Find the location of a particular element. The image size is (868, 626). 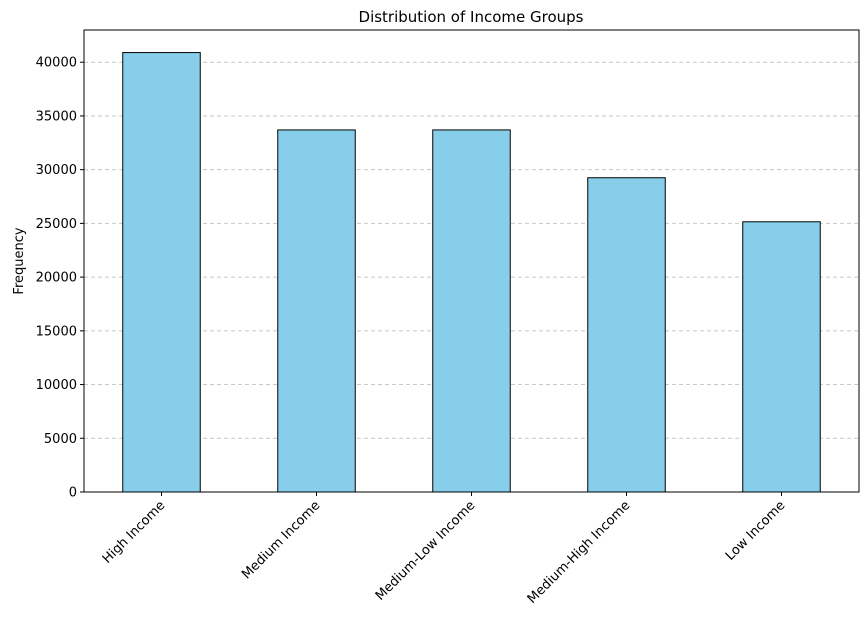

x-tick-label: High Income is located at coordinates (134, 532).